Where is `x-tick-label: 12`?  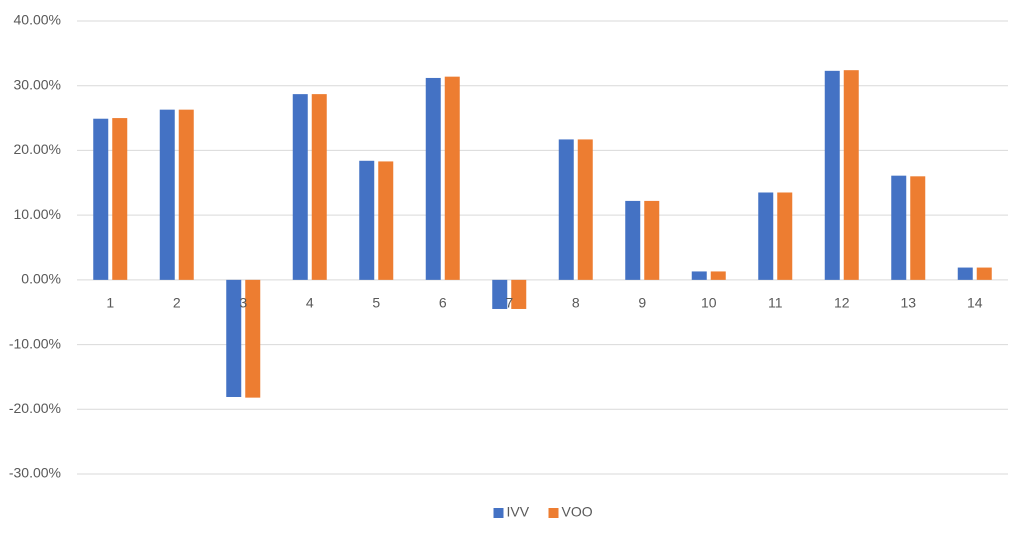
x-tick-label: 12 is located at coordinates (842, 303).